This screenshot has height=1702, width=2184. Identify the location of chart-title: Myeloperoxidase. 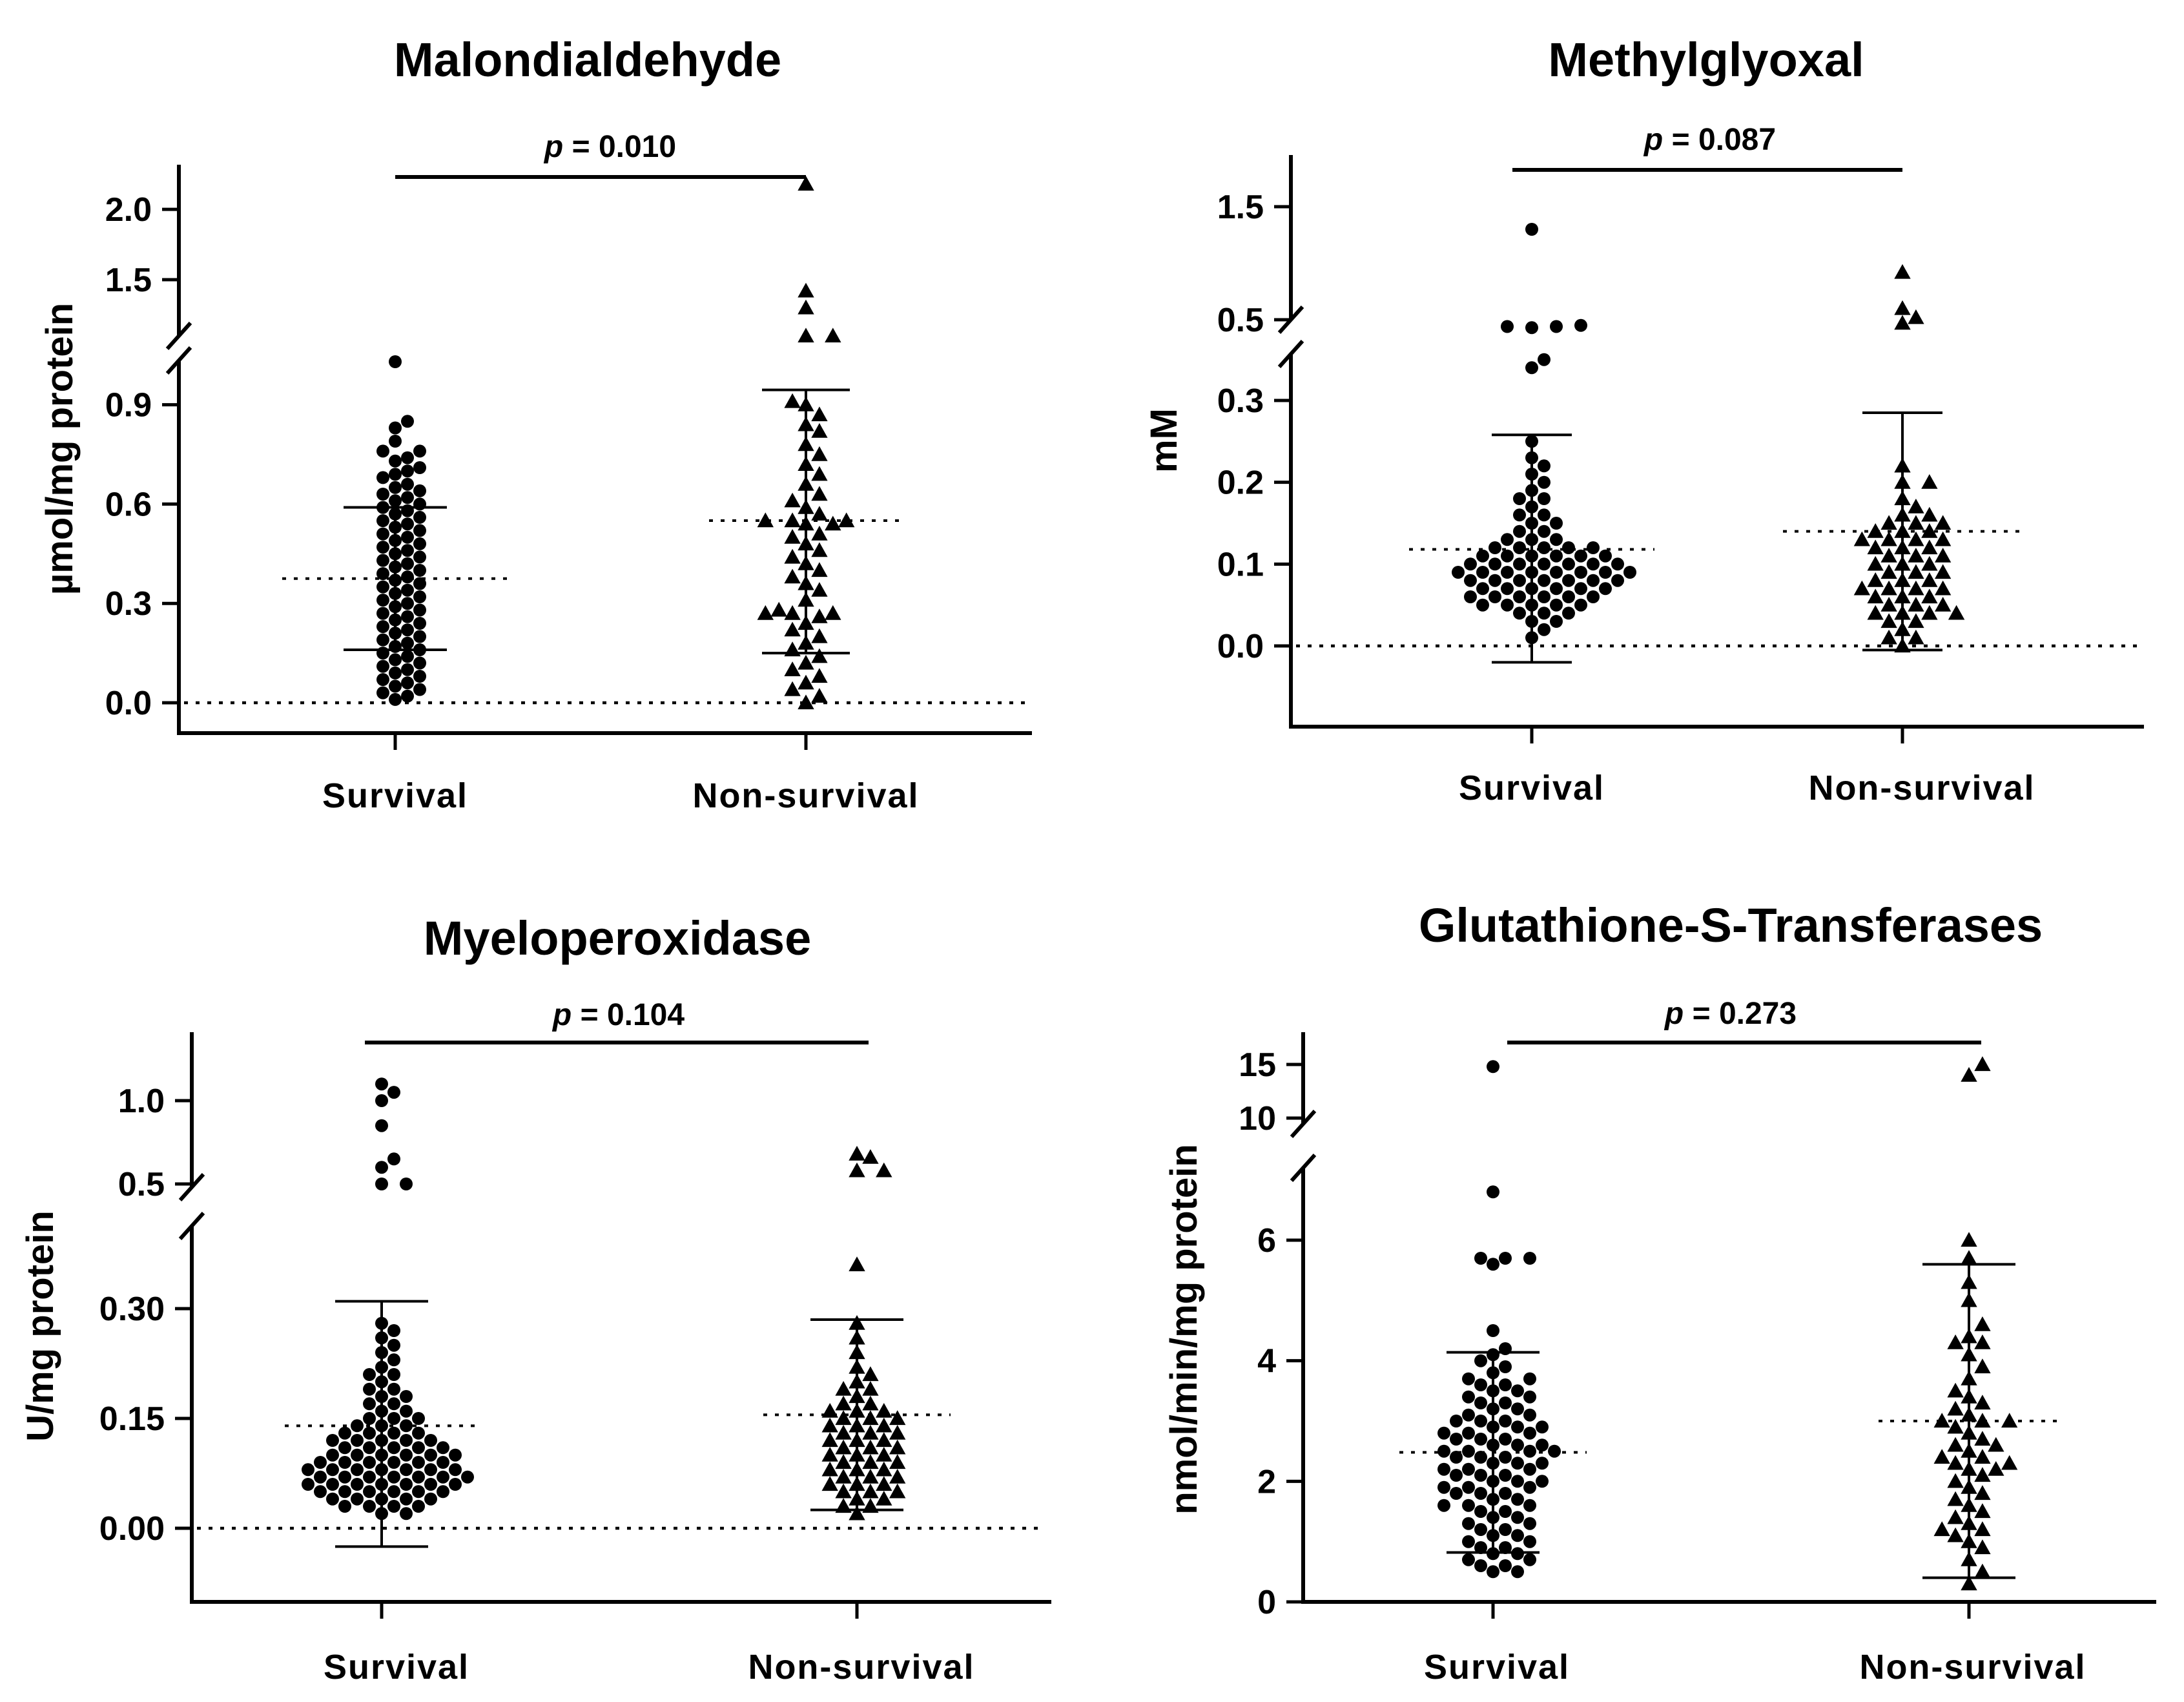
(617, 938).